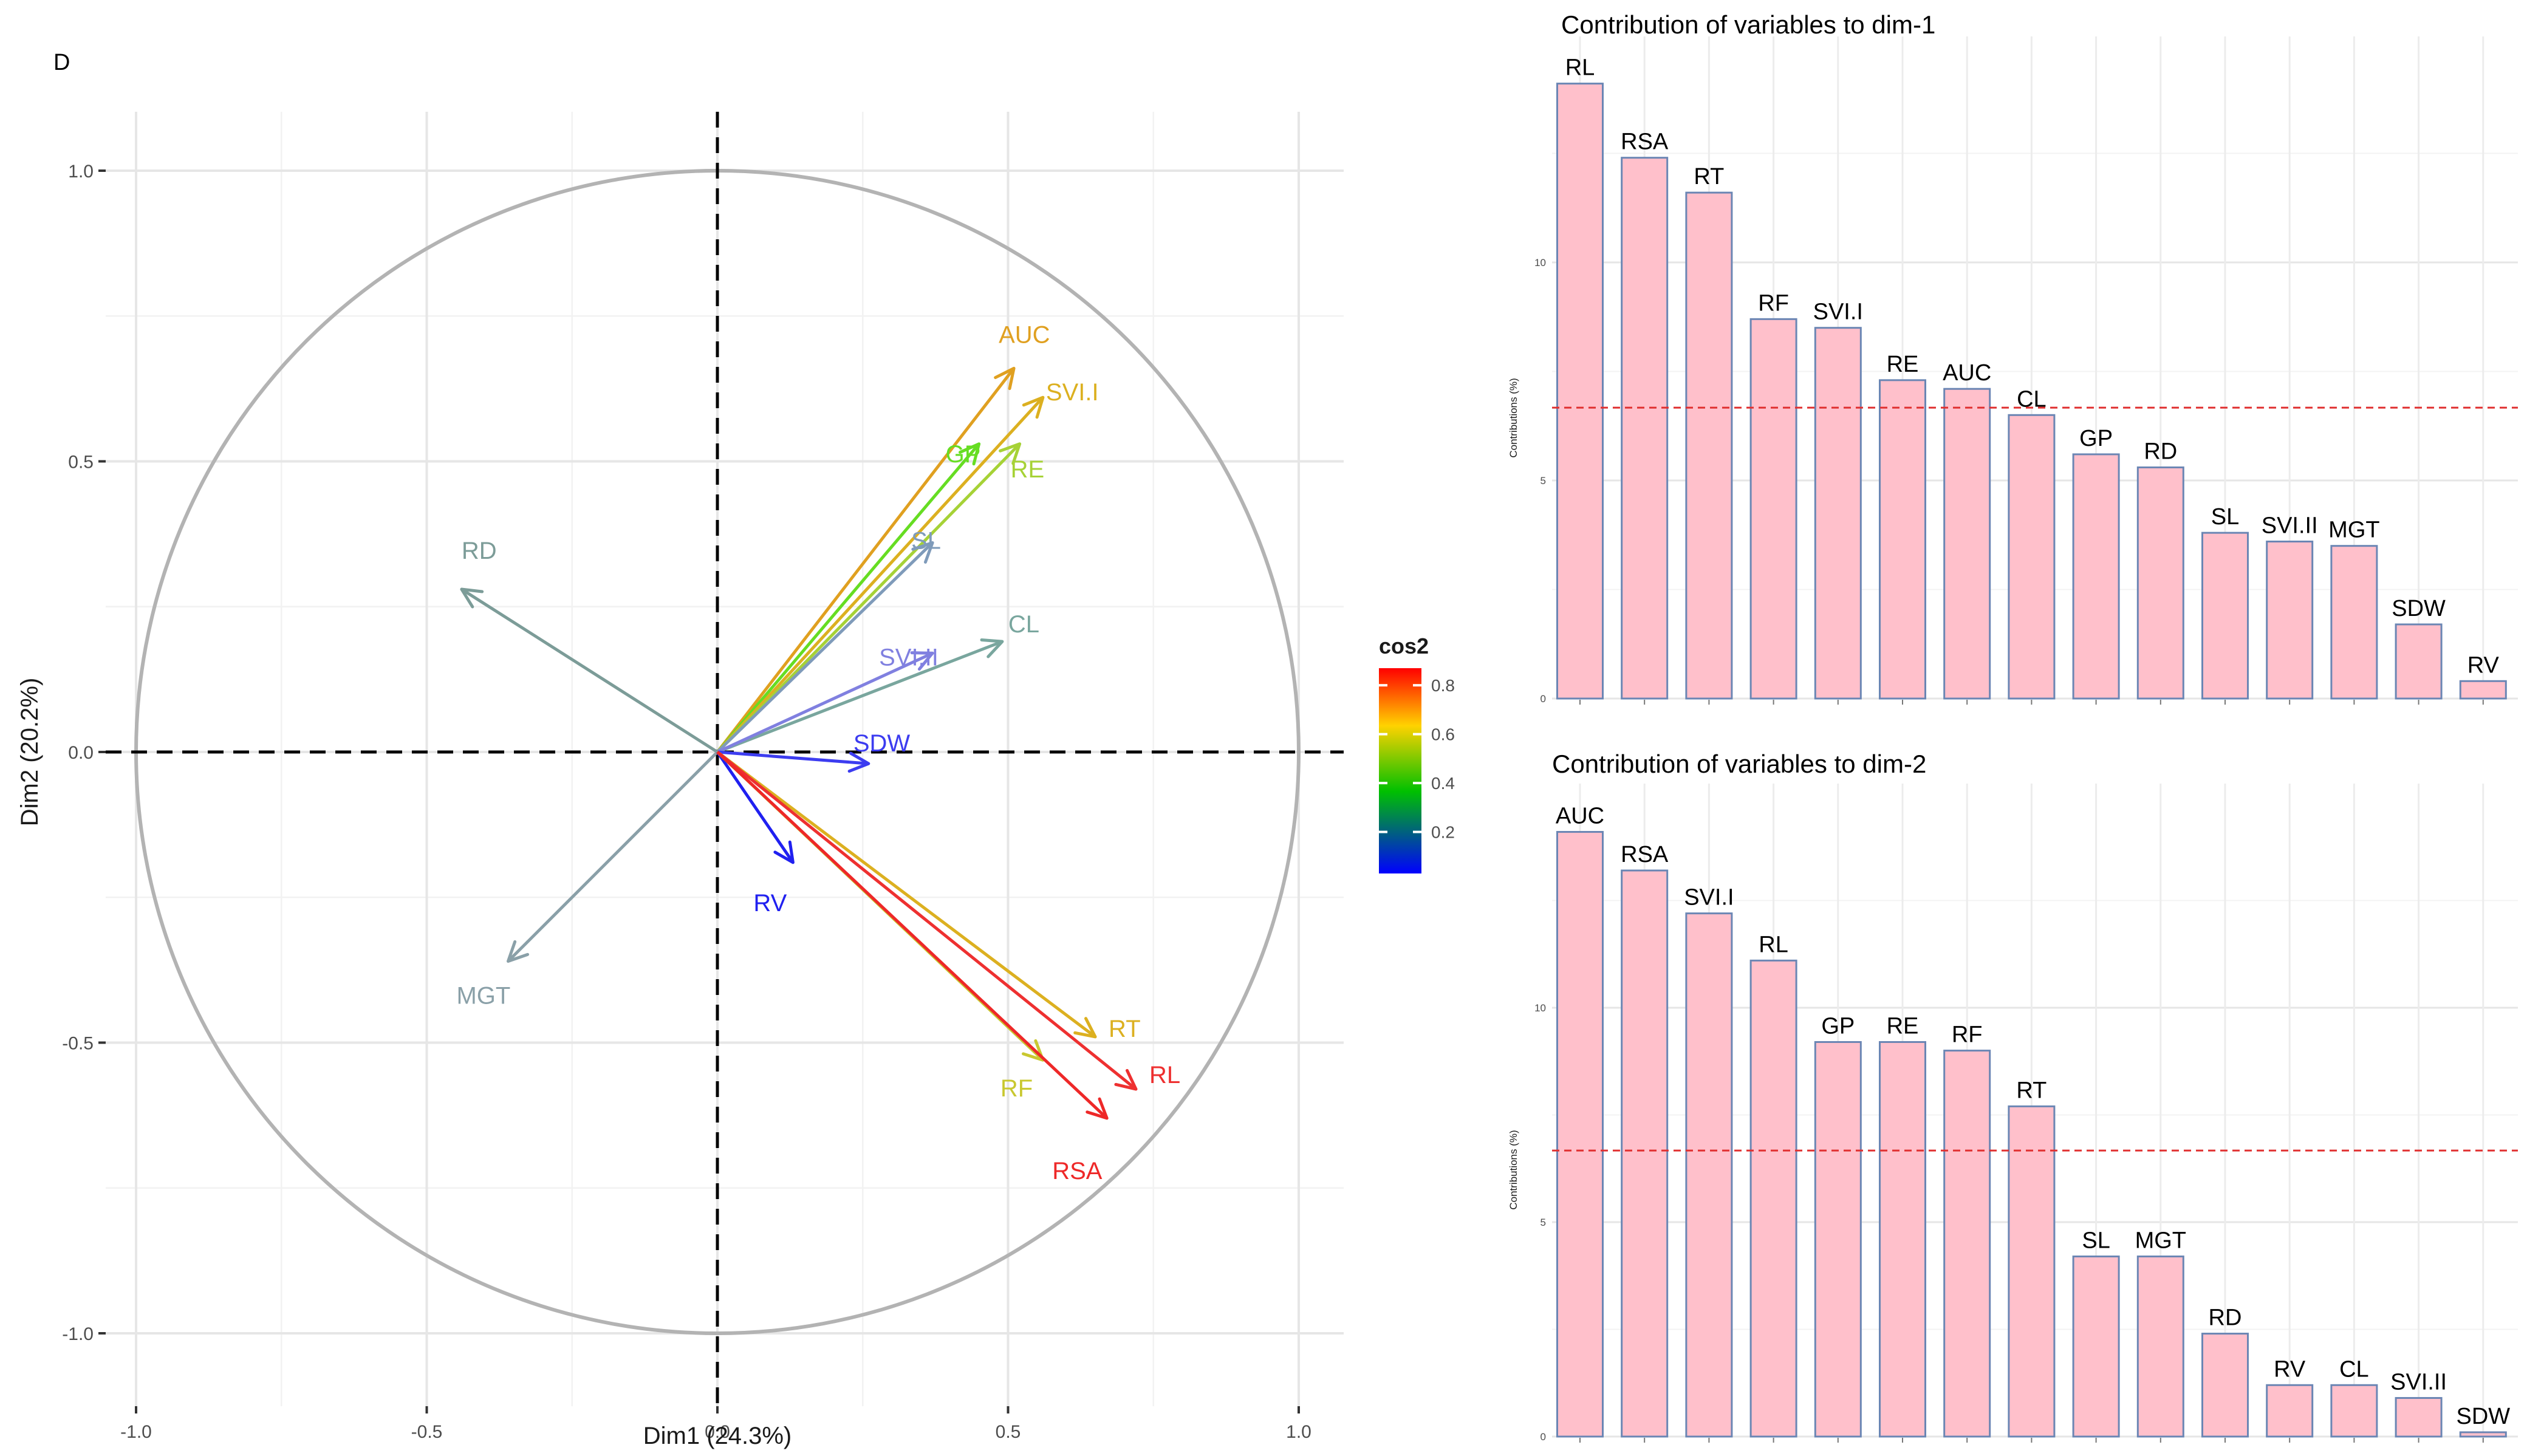 The height and width of the screenshot is (1456, 2527). Describe the element at coordinates (1028, 469) in the screenshot. I see `pca-vector-label: RE` at that location.